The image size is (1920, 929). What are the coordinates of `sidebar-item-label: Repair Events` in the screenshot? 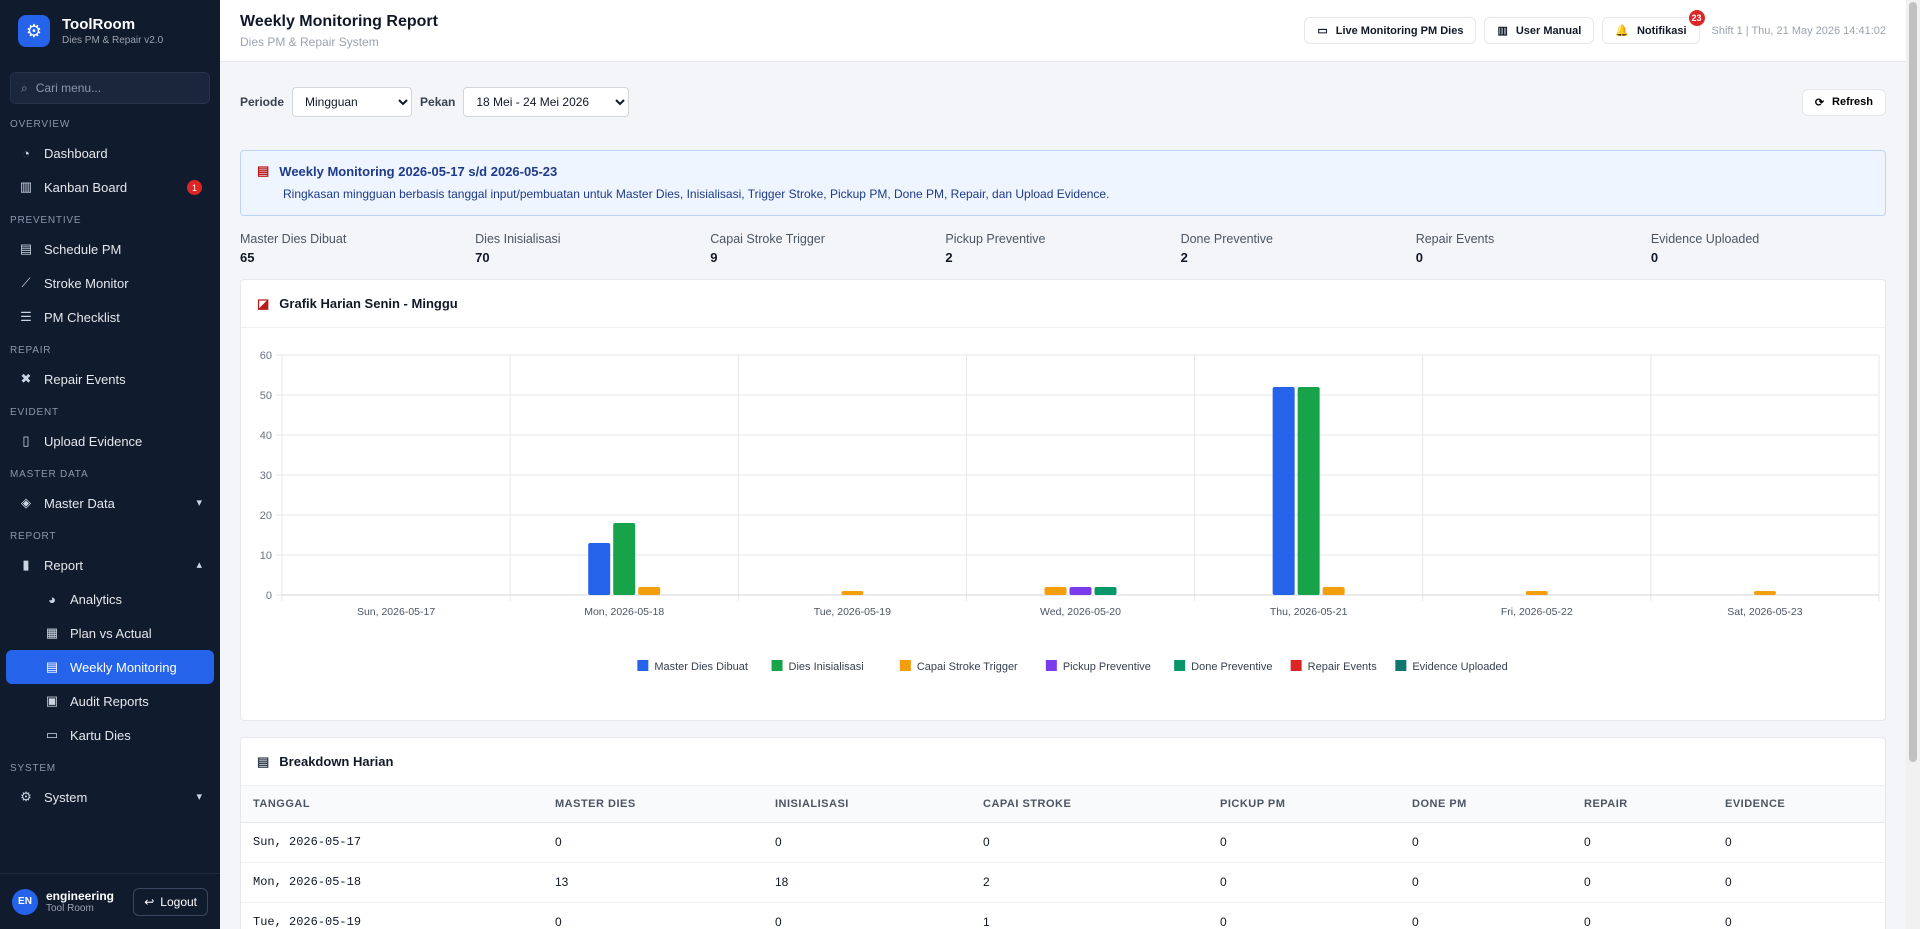 It's located at (85, 379).